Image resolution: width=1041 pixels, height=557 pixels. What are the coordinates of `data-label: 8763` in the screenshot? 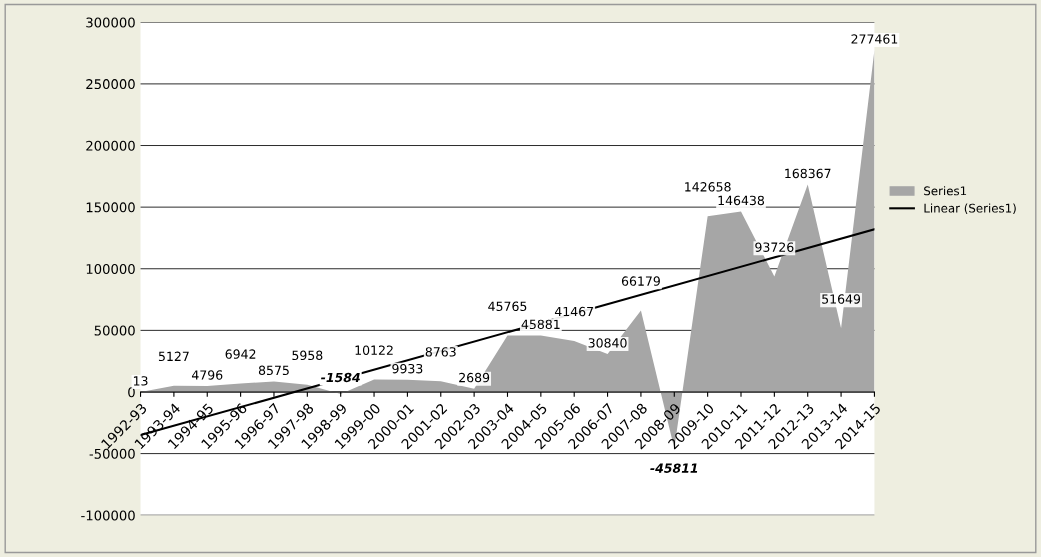 It's located at (440, 352).